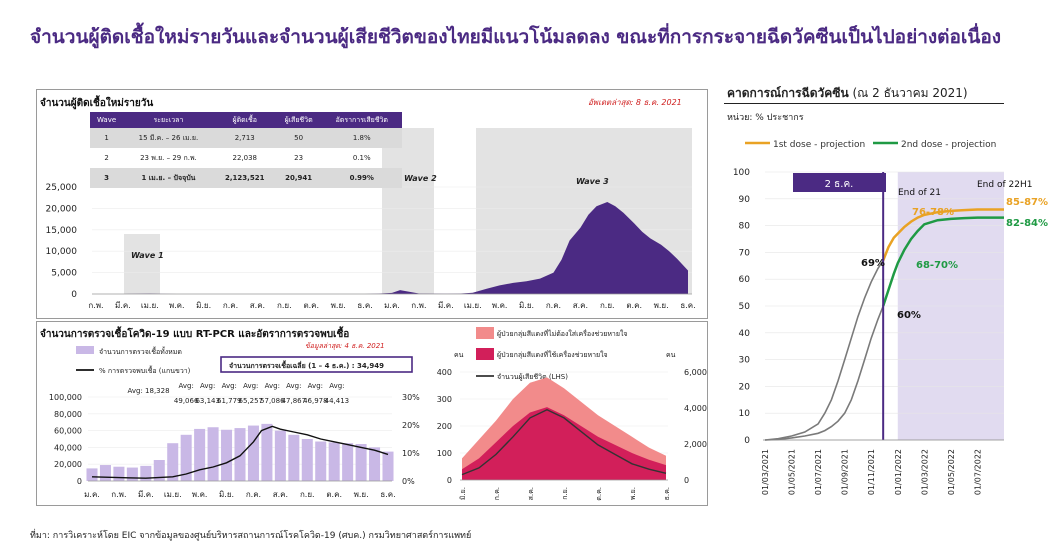 Image resolution: width=1062 pixels, height=541 pixels. I want to click on daily-x-tick: ต.ค., so click(311, 305).